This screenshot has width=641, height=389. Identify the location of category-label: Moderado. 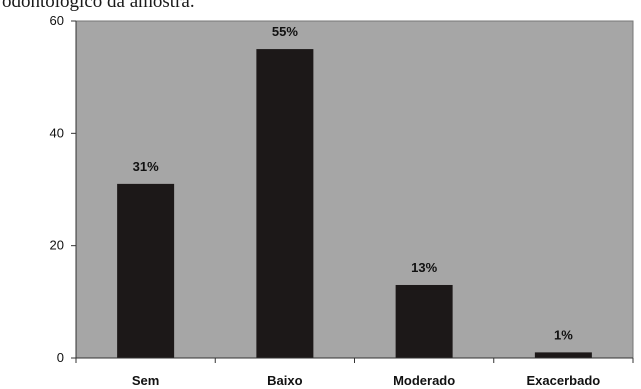
(424, 380).